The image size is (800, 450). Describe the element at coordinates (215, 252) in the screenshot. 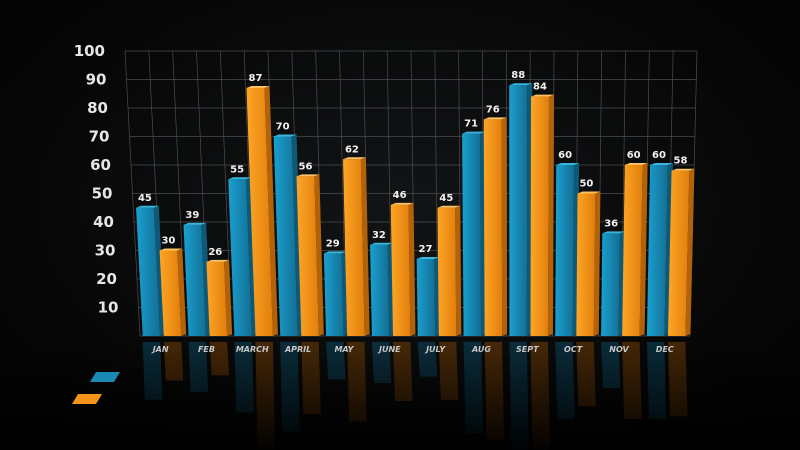

I see `bar-value-label: 26` at that location.